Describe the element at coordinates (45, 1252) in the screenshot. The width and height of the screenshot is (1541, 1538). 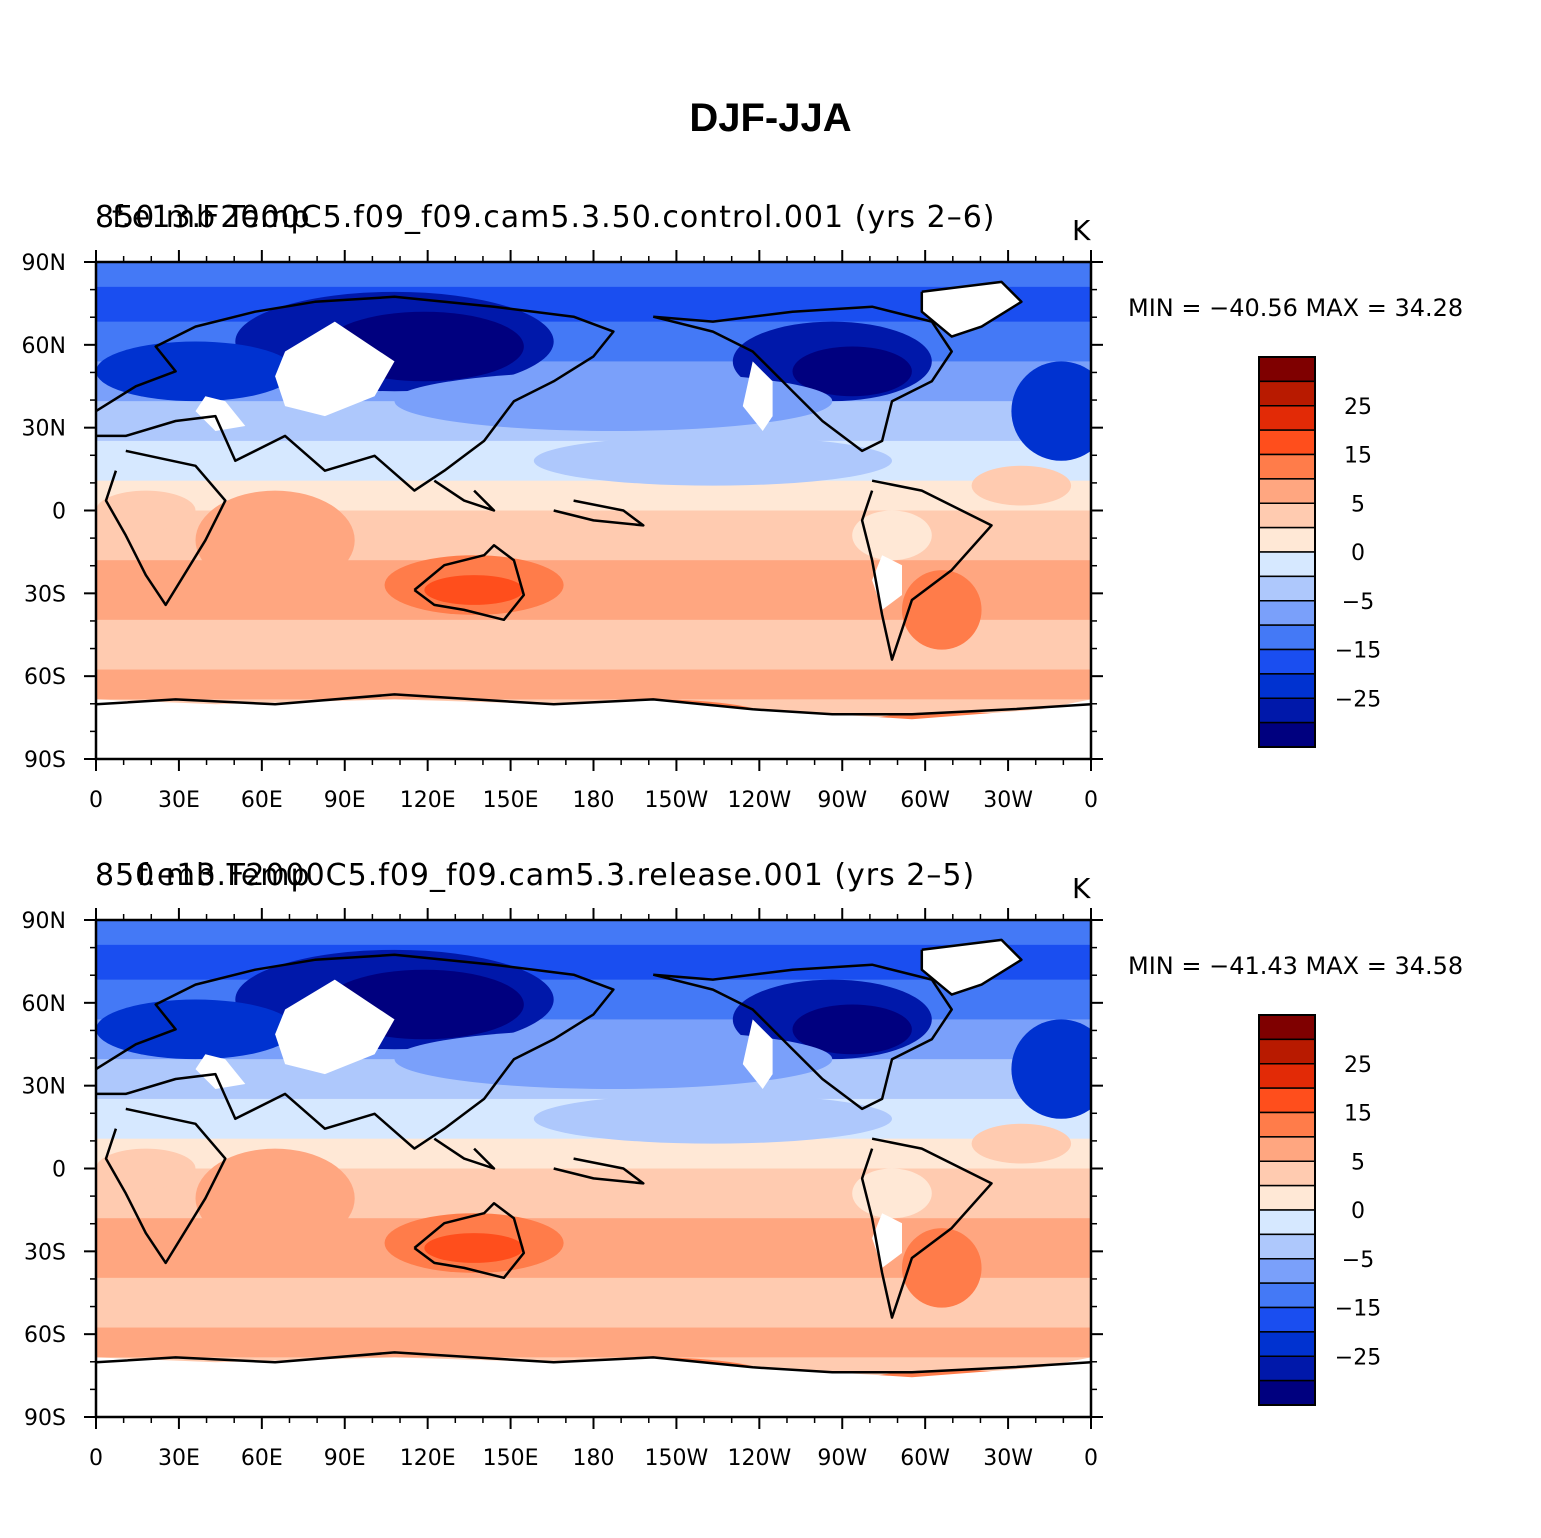
I see `y-tick-label: 30S` at that location.